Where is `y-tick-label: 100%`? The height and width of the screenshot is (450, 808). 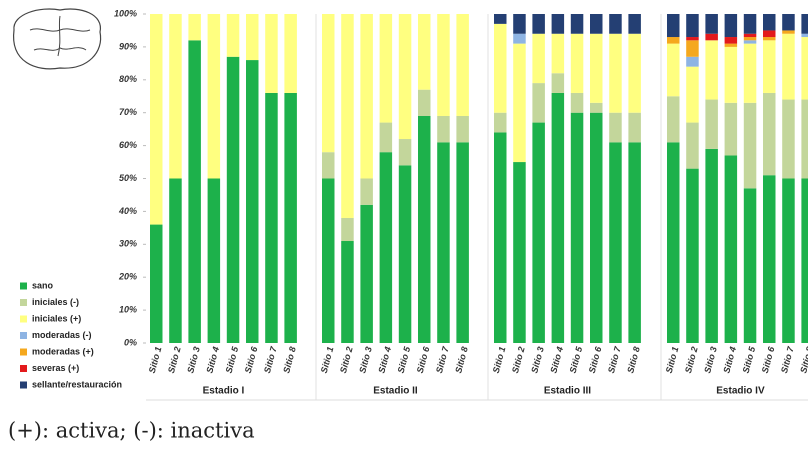
y-tick-label: 100% is located at coordinates (125, 13).